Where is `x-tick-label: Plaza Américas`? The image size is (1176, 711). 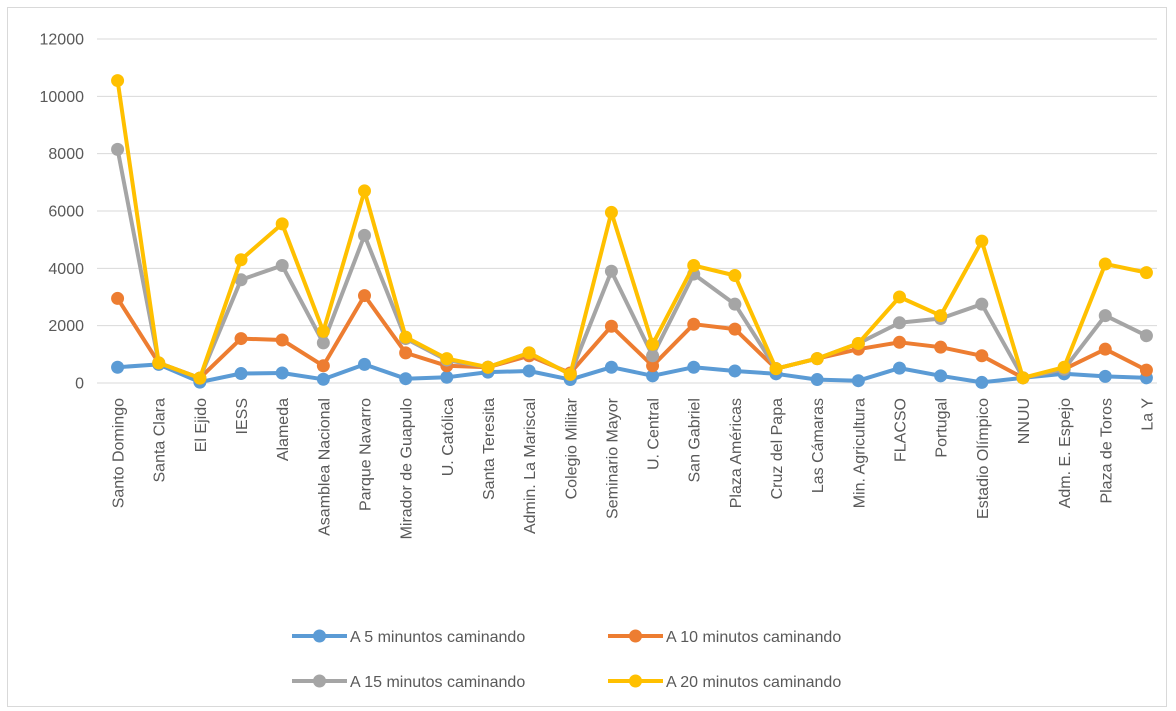
x-tick-label: Plaza Américas is located at coordinates (736, 453).